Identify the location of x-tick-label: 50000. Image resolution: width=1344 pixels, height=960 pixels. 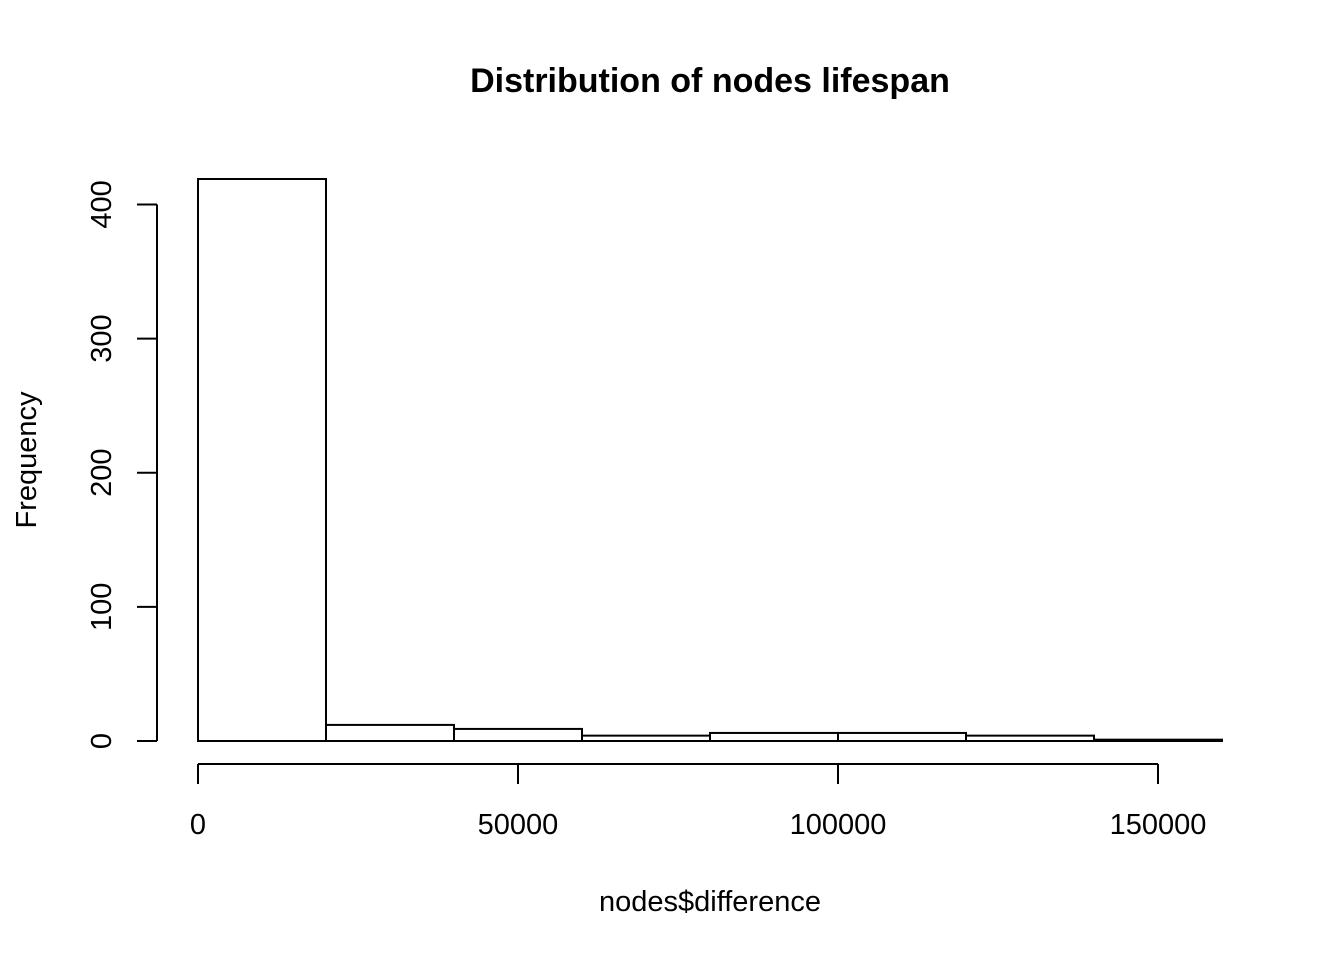
(518, 825).